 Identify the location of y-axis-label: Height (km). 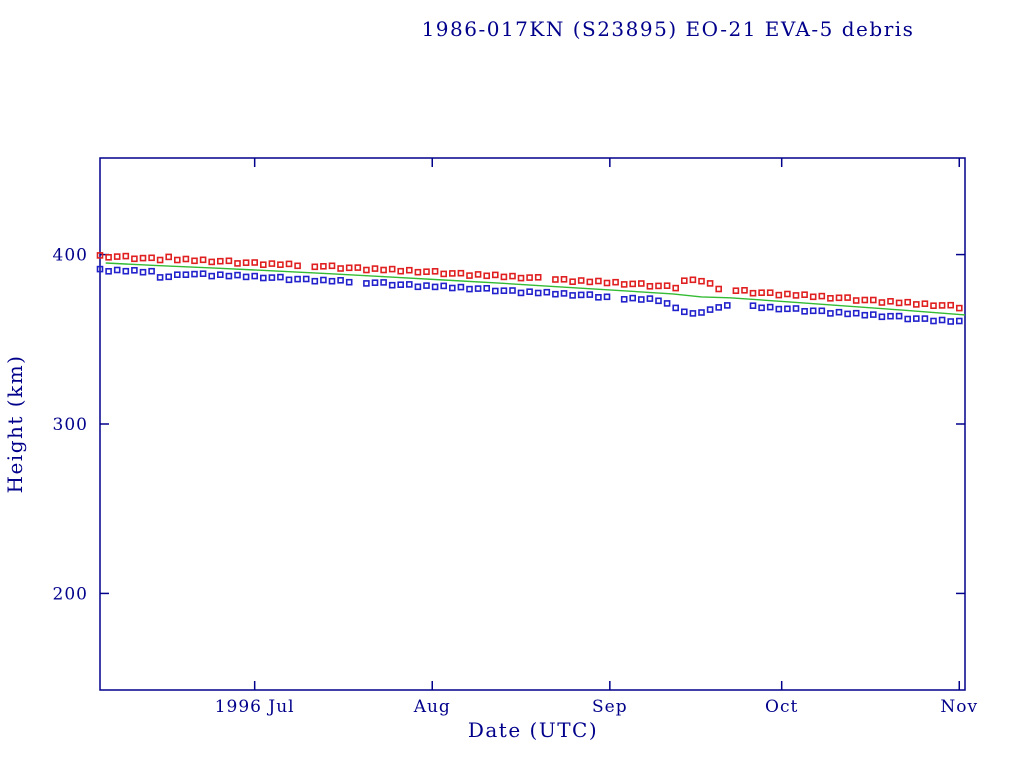
(15, 424).